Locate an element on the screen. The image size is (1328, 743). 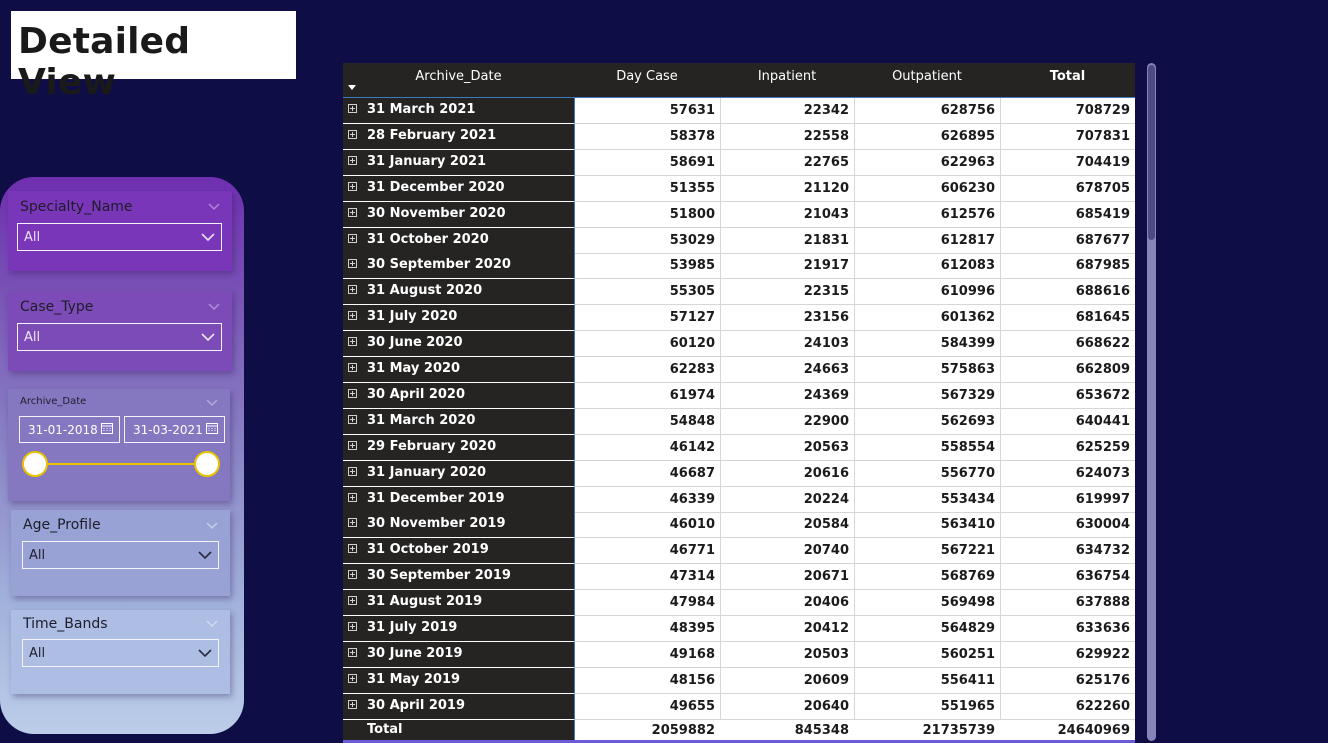
cell-day-case: 46142 is located at coordinates (647, 447).